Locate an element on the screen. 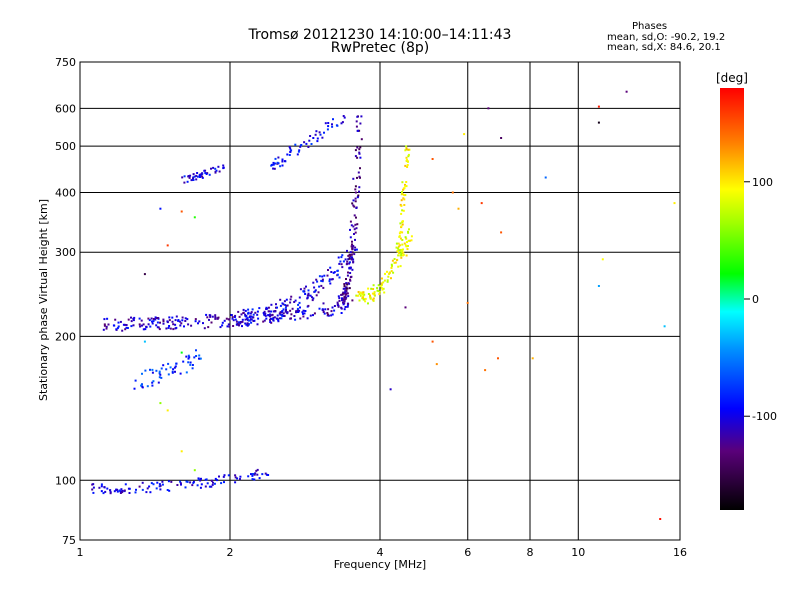 This screenshot has height=600, width=800. colorbar is located at coordinates (732, 299).